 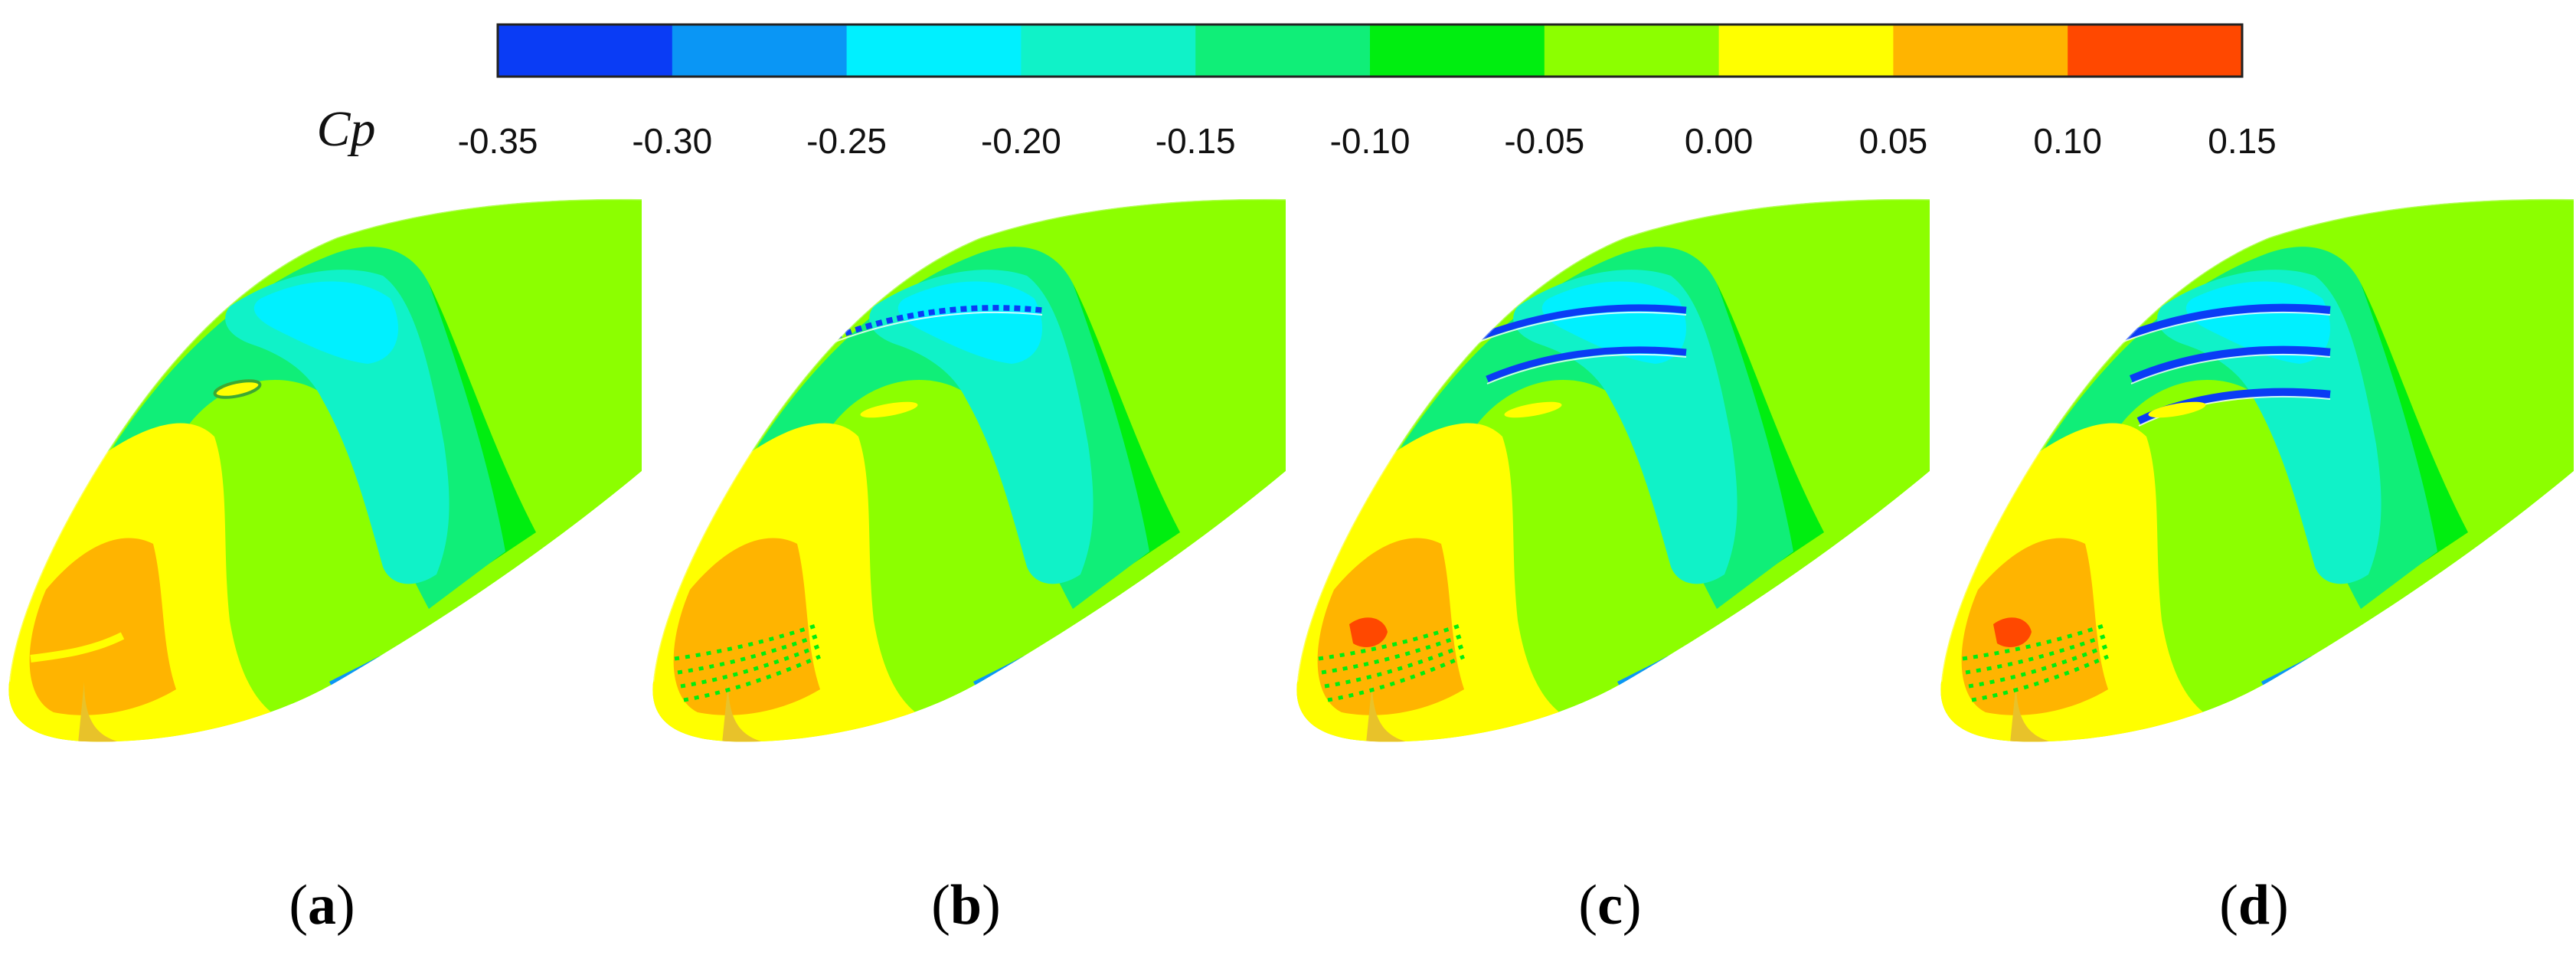 What do you see at coordinates (1893, 141) in the screenshot?
I see `colorbar-tick-label: 0.05` at bounding box center [1893, 141].